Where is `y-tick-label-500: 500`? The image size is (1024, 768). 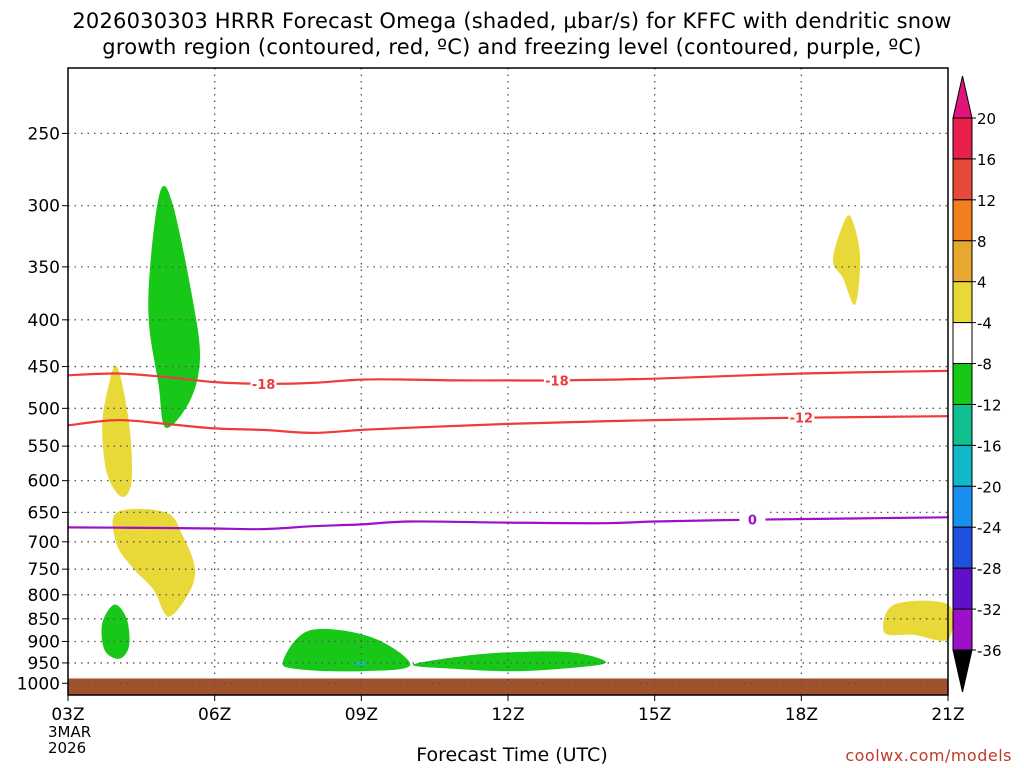 y-tick-label-500: 500 is located at coordinates (44, 409).